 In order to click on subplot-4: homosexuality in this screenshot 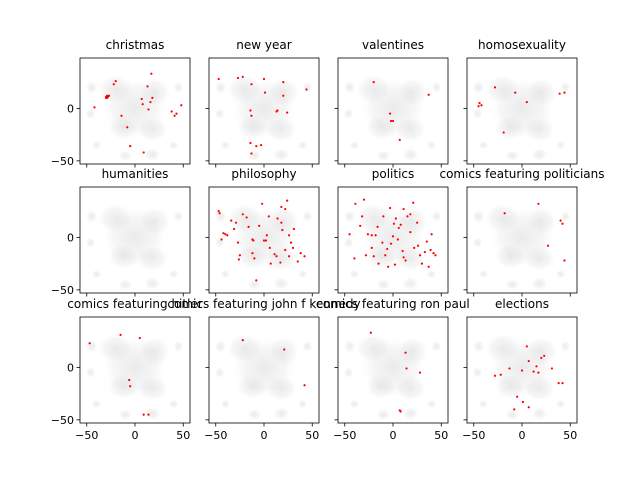, I will do `click(520, 103)`.